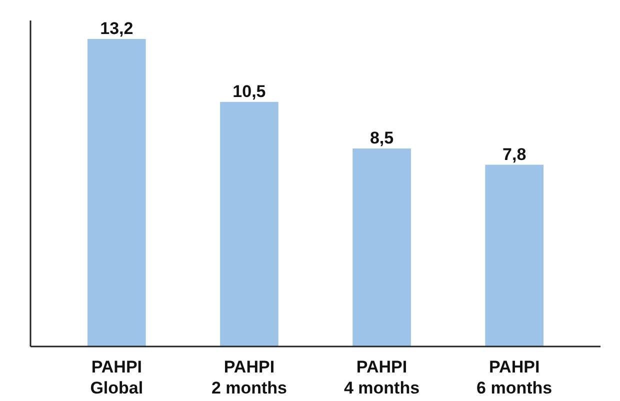  I want to click on data-label: 8,5, so click(382, 138).